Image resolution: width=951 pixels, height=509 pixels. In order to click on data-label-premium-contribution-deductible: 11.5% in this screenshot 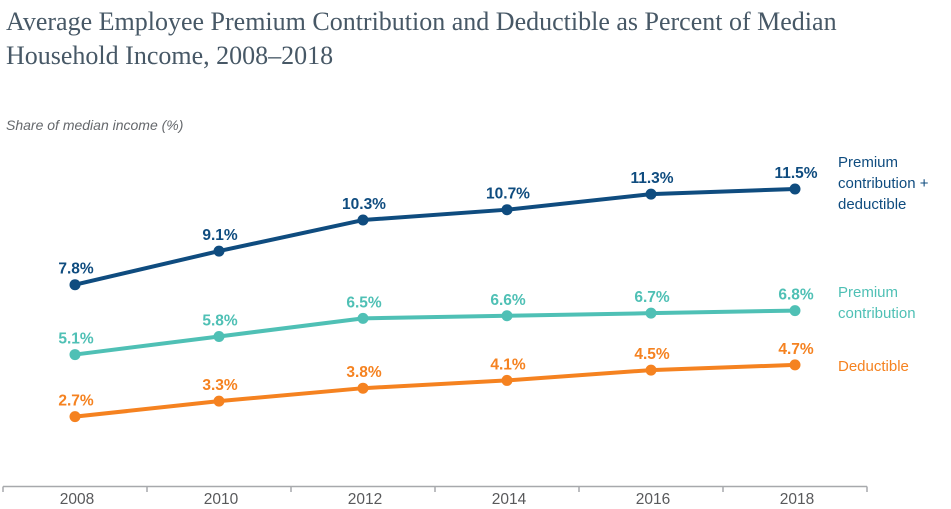, I will do `click(795, 173)`.